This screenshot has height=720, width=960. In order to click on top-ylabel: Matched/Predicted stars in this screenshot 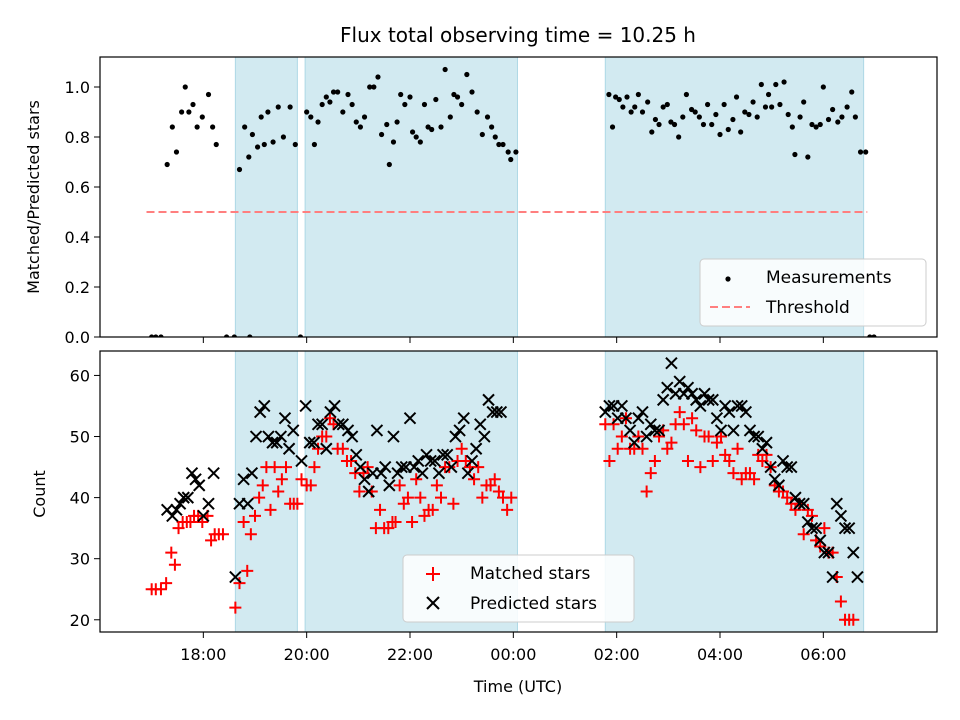, I will do `click(33, 197)`.